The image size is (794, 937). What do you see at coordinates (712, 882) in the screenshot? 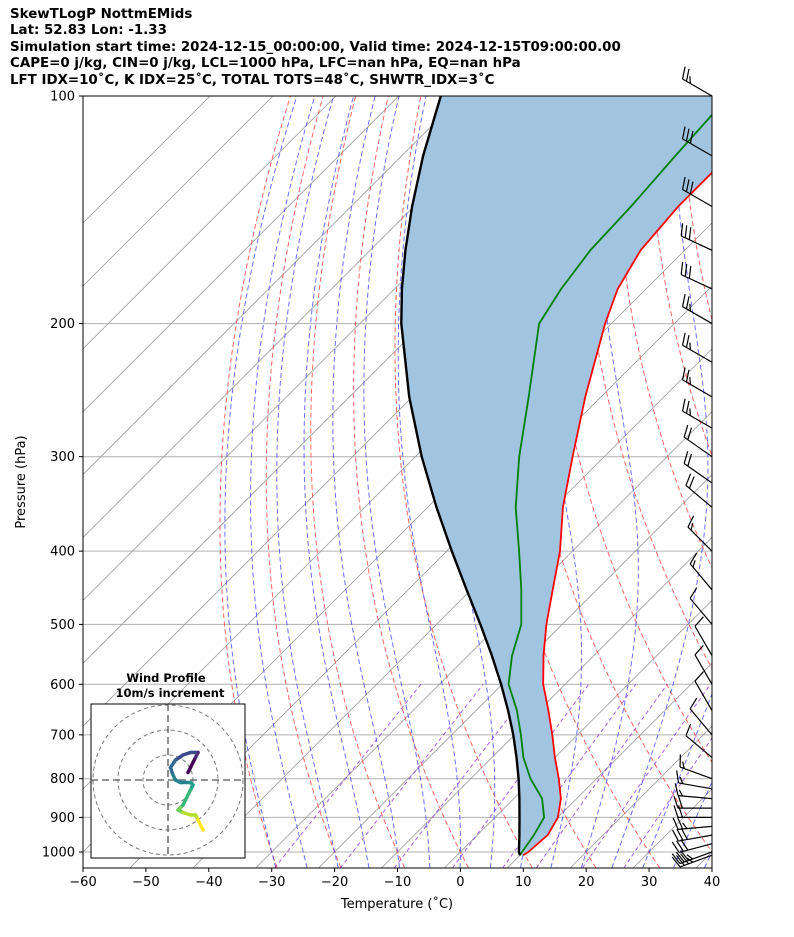
I see `x-tick-label: 40` at bounding box center [712, 882].